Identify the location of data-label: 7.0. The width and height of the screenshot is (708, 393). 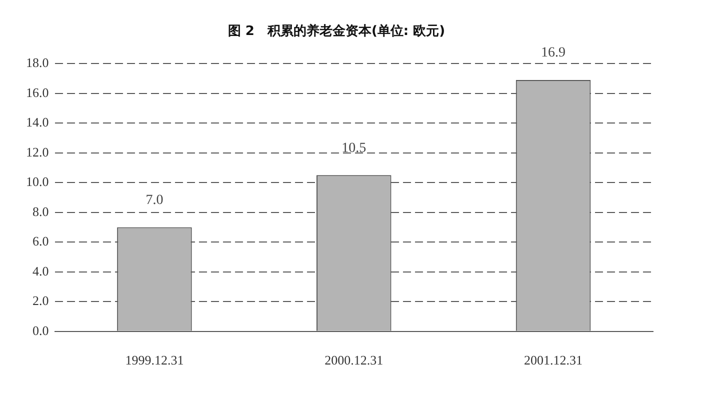
(155, 200).